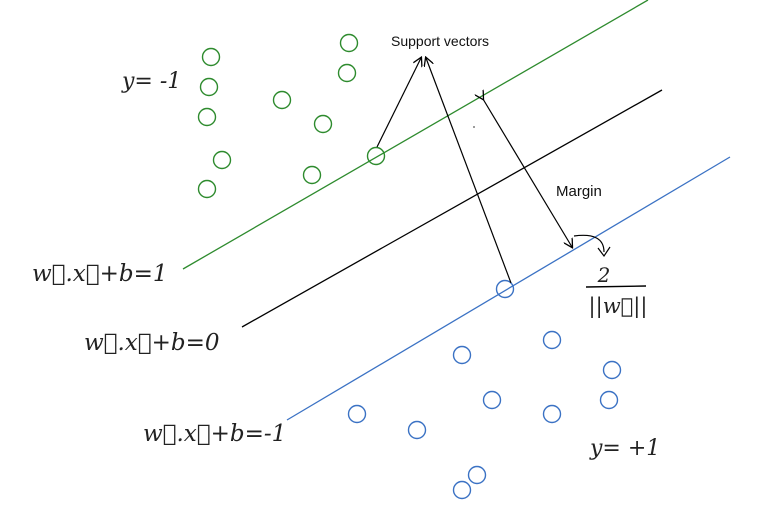 This screenshot has width=758, height=512. Describe the element at coordinates (440, 41) in the screenshot. I see `support-vectors-label: Support vectors` at that location.